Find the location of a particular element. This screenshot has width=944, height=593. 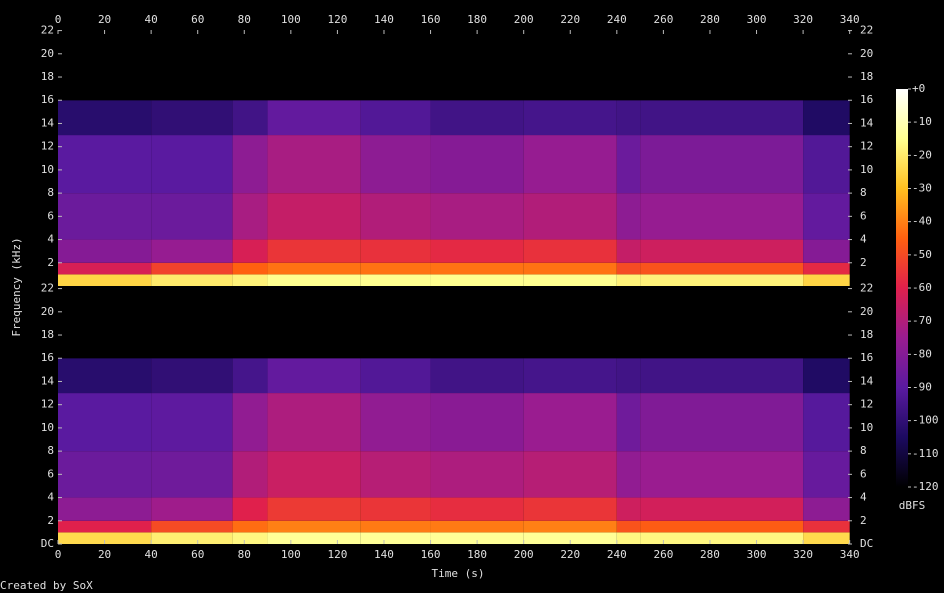

x-tick-label-top: 220 is located at coordinates (570, 19).